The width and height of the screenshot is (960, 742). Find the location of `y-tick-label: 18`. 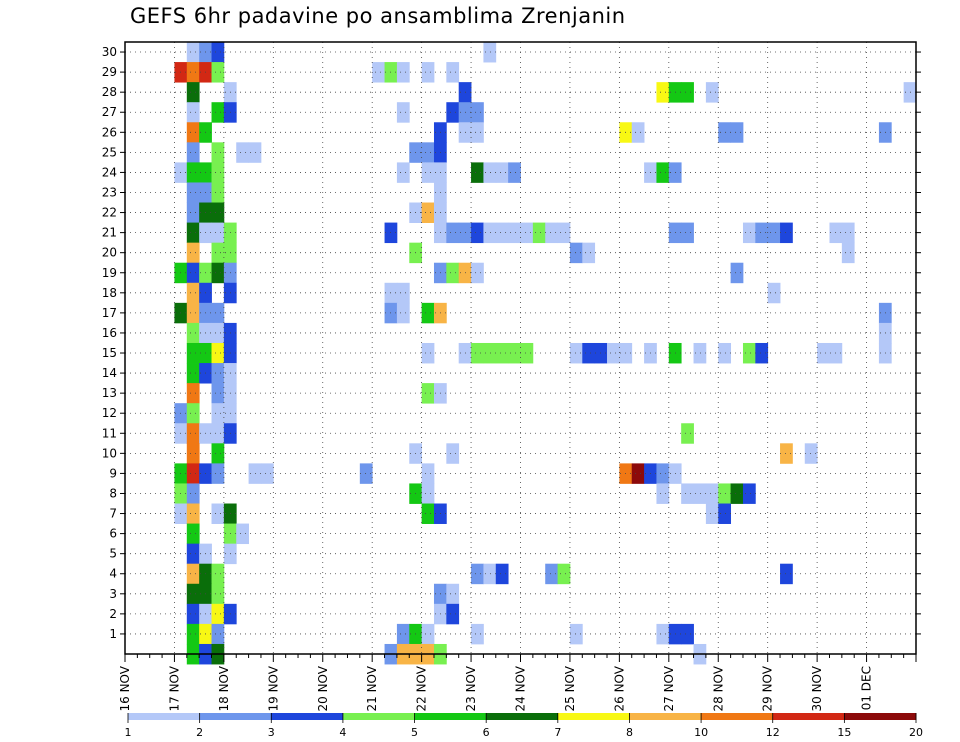

y-tick-label: 18 is located at coordinates (109, 293).